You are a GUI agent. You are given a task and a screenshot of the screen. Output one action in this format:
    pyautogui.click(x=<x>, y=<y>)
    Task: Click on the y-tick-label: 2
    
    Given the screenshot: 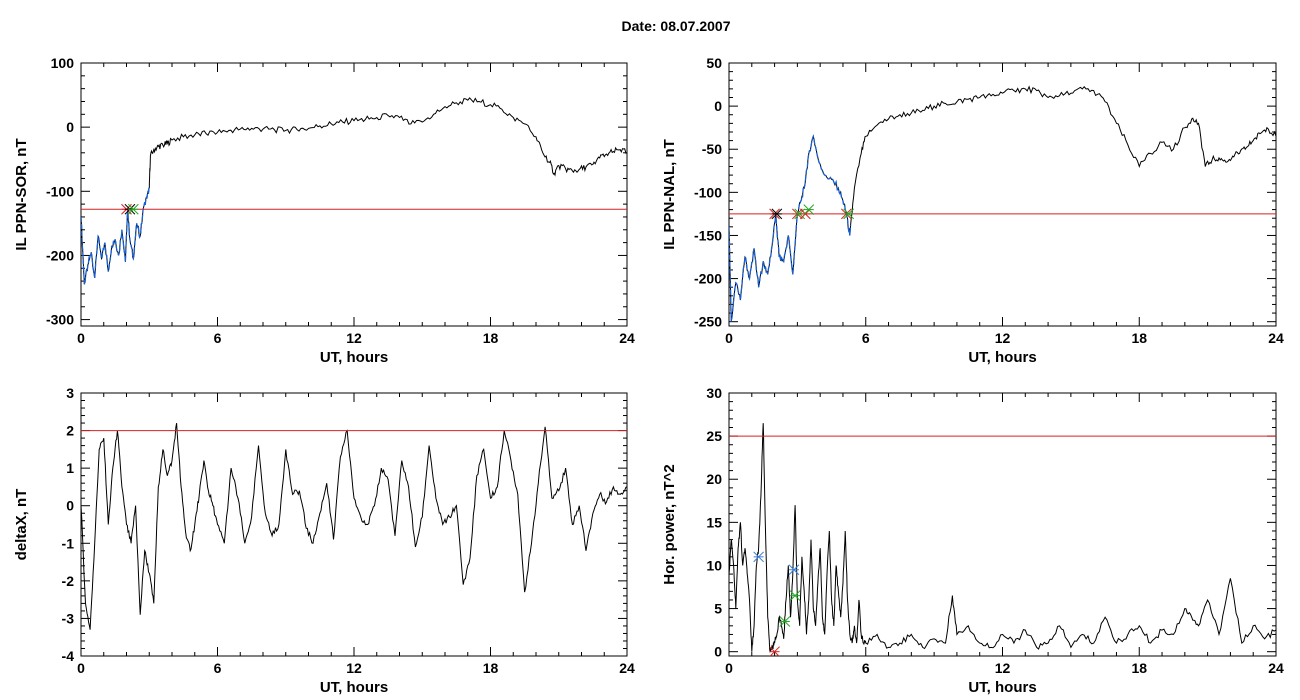 What is the action you would take?
    pyautogui.click(x=70, y=431)
    